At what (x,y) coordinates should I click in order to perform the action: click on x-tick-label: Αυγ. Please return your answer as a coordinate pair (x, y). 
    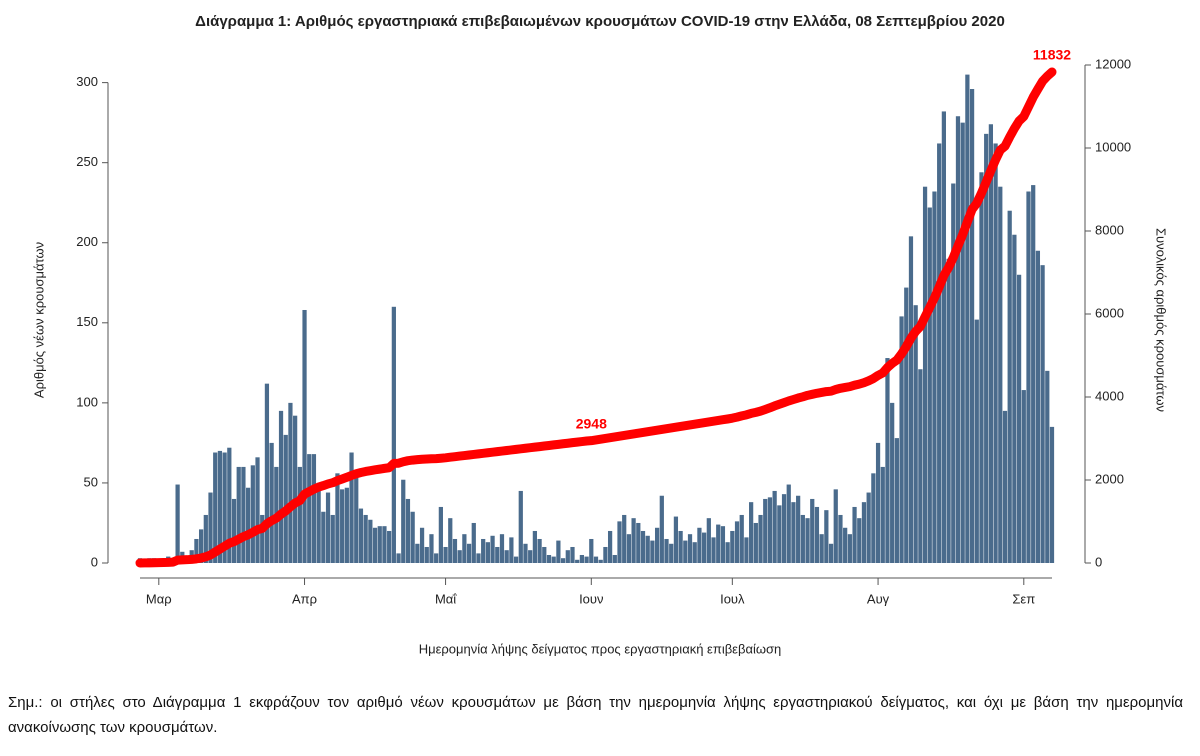
    Looking at the image, I should click on (878, 598).